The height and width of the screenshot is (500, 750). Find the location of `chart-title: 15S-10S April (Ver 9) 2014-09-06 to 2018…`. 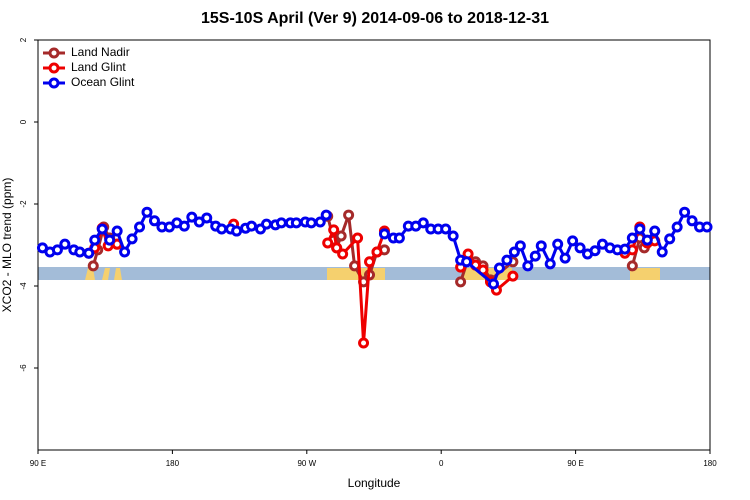

chart-title: 15S-10S April (Ver 9) 2014-09-06 to 2018… is located at coordinates (375, 18).